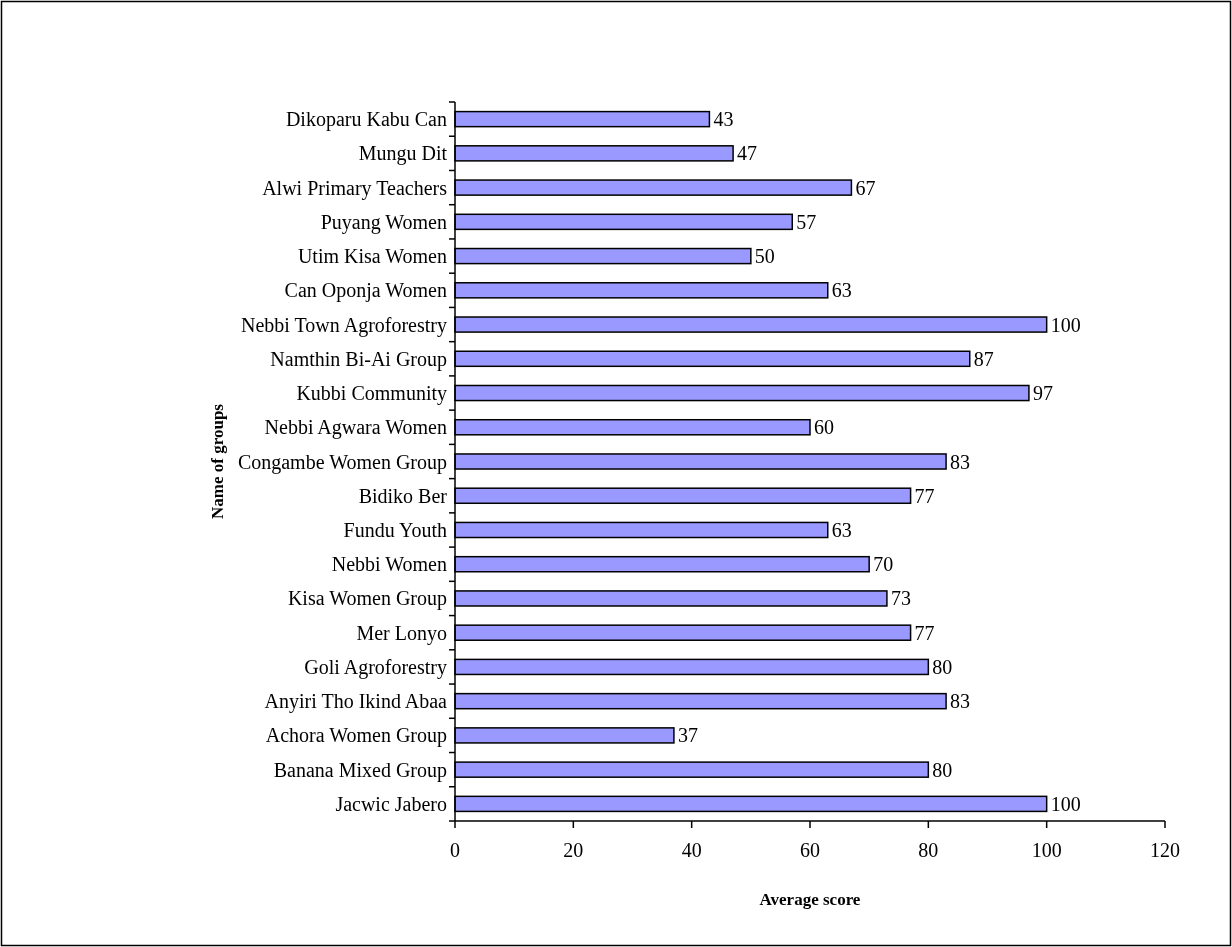 The image size is (1232, 947). What do you see at coordinates (403, 495) in the screenshot?
I see `y-tick-label: Bidiko Ber` at bounding box center [403, 495].